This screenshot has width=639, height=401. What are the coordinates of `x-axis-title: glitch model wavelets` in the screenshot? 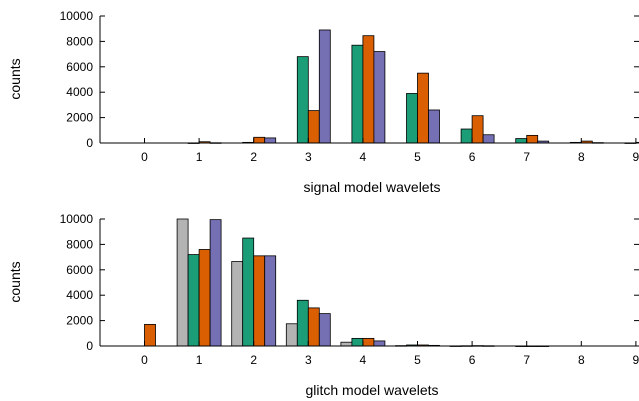 It's located at (371, 390).